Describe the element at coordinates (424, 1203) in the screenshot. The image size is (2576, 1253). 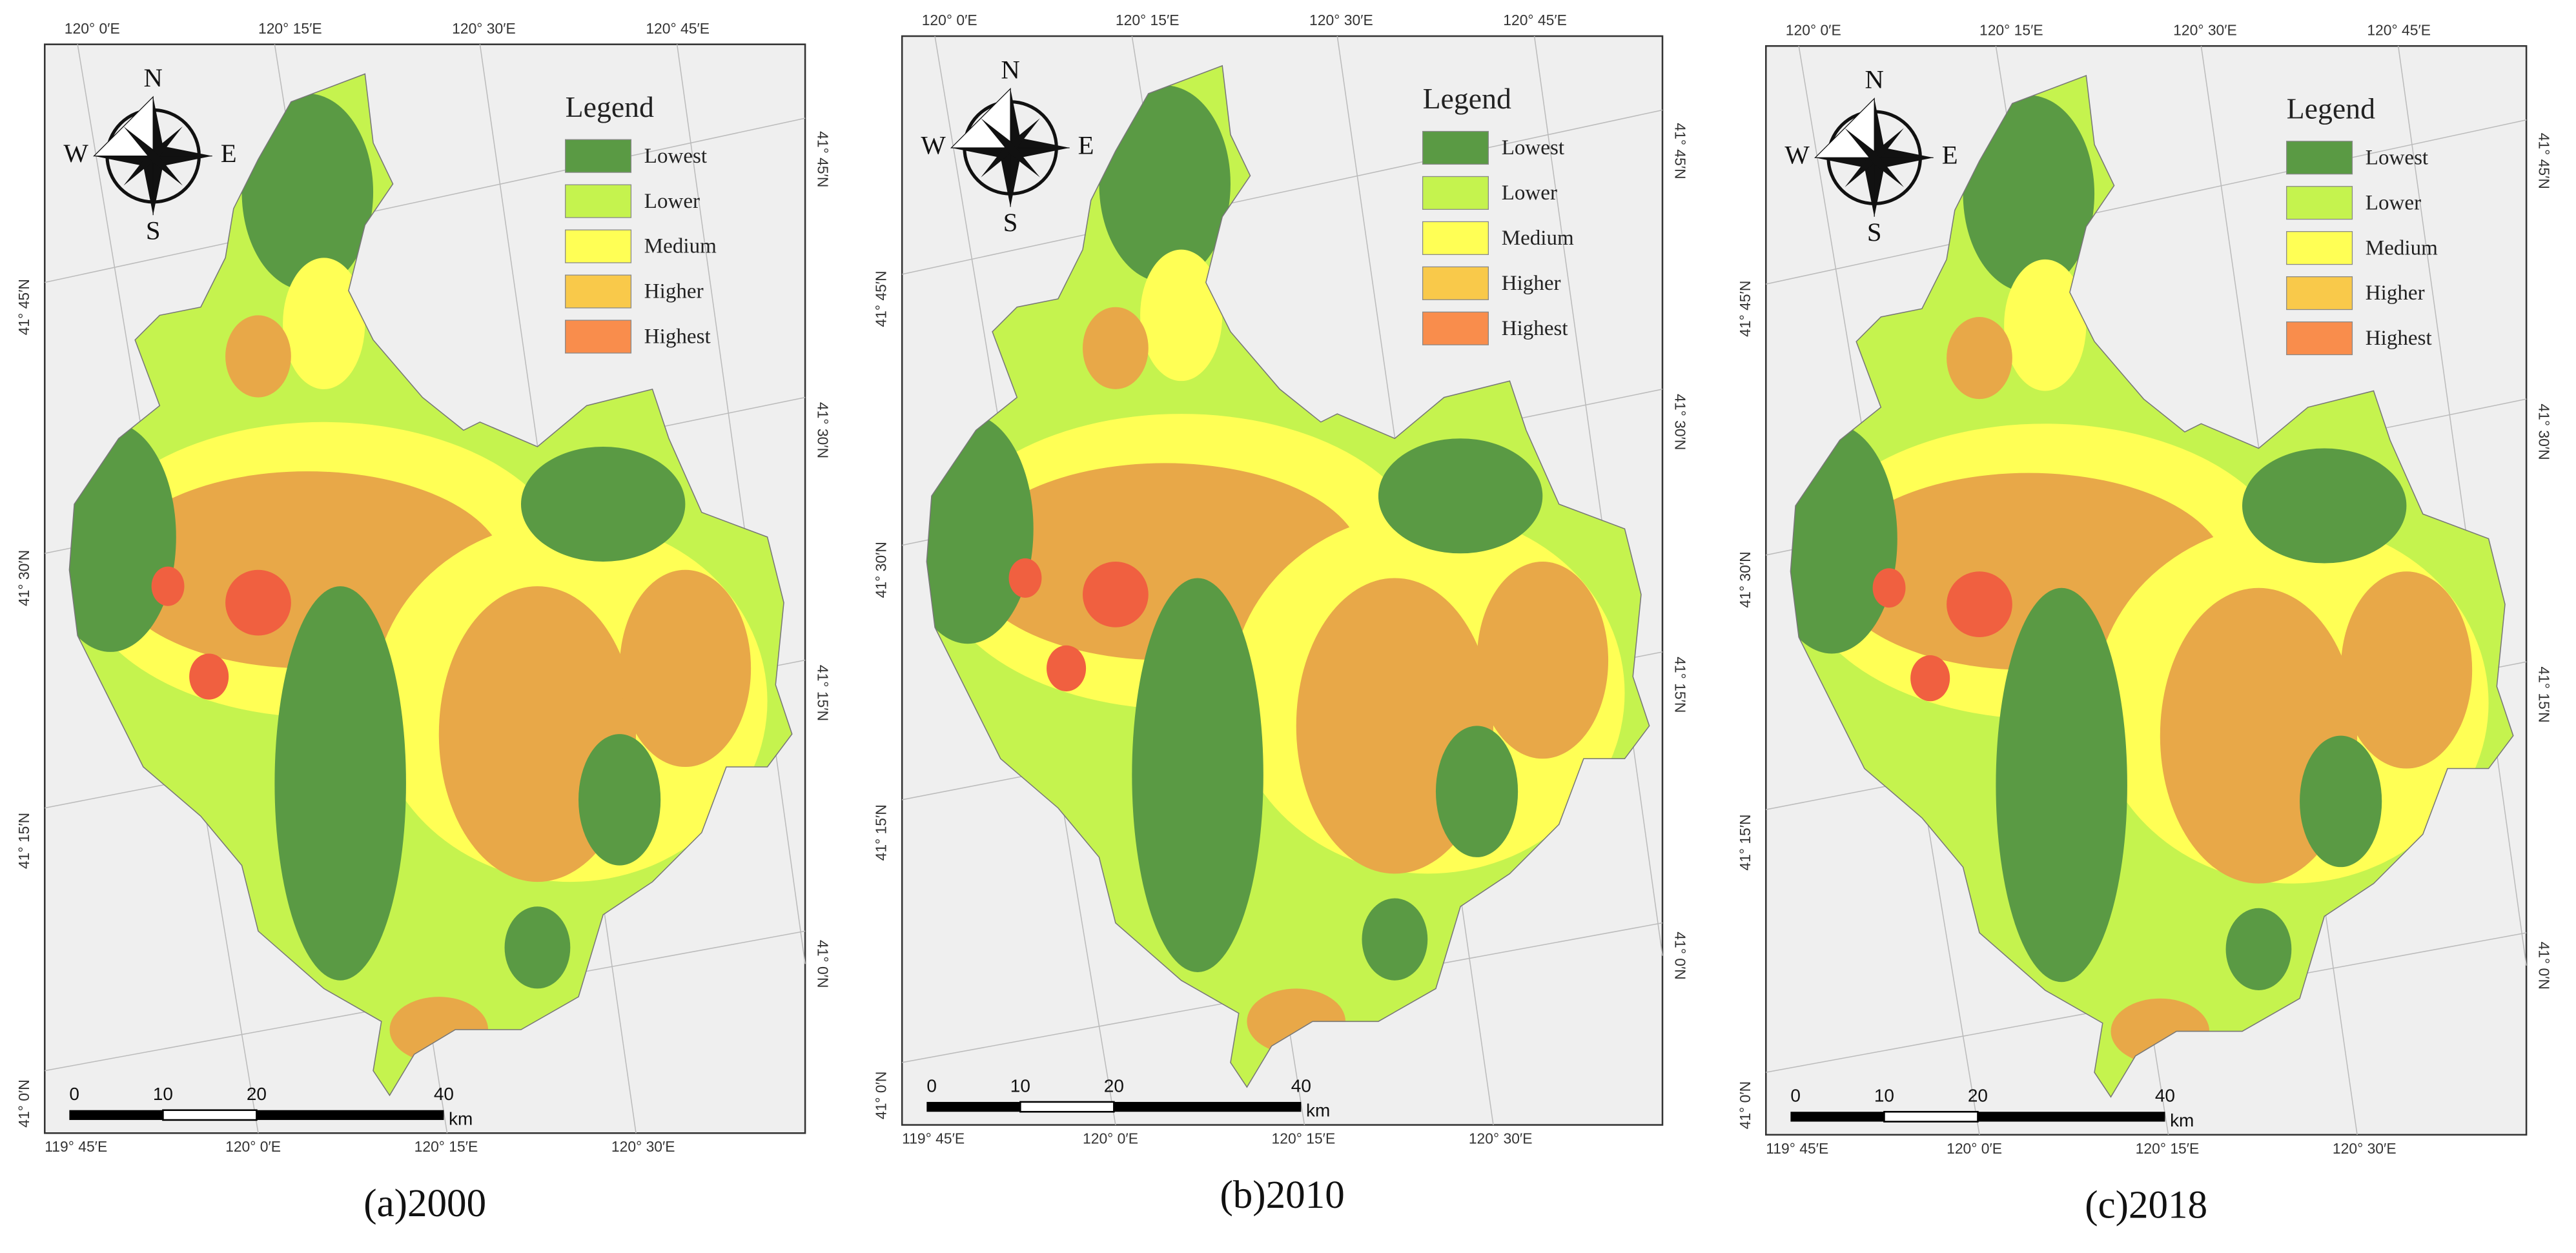
I see `panel-caption: (a)2000` at that location.